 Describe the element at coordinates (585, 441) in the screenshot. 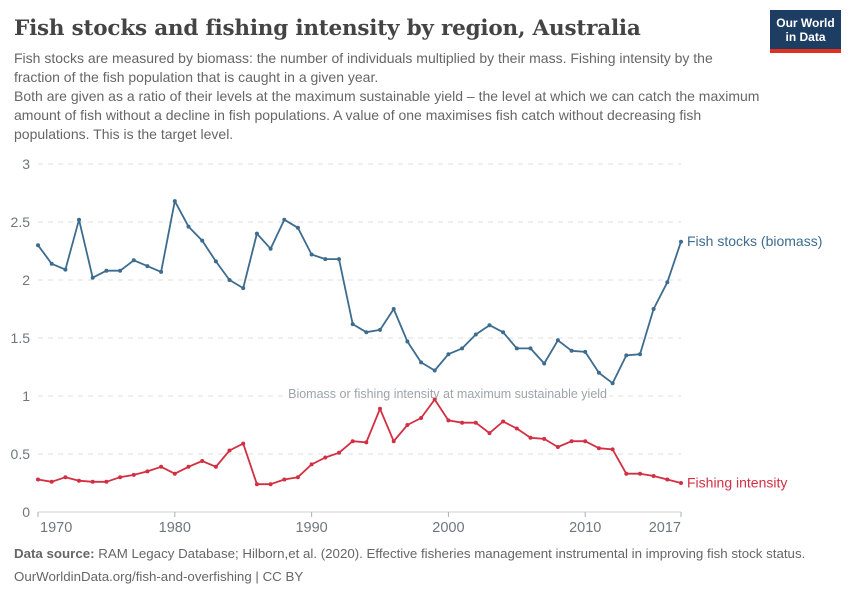

I see `fishing-intensity-point-2010` at that location.